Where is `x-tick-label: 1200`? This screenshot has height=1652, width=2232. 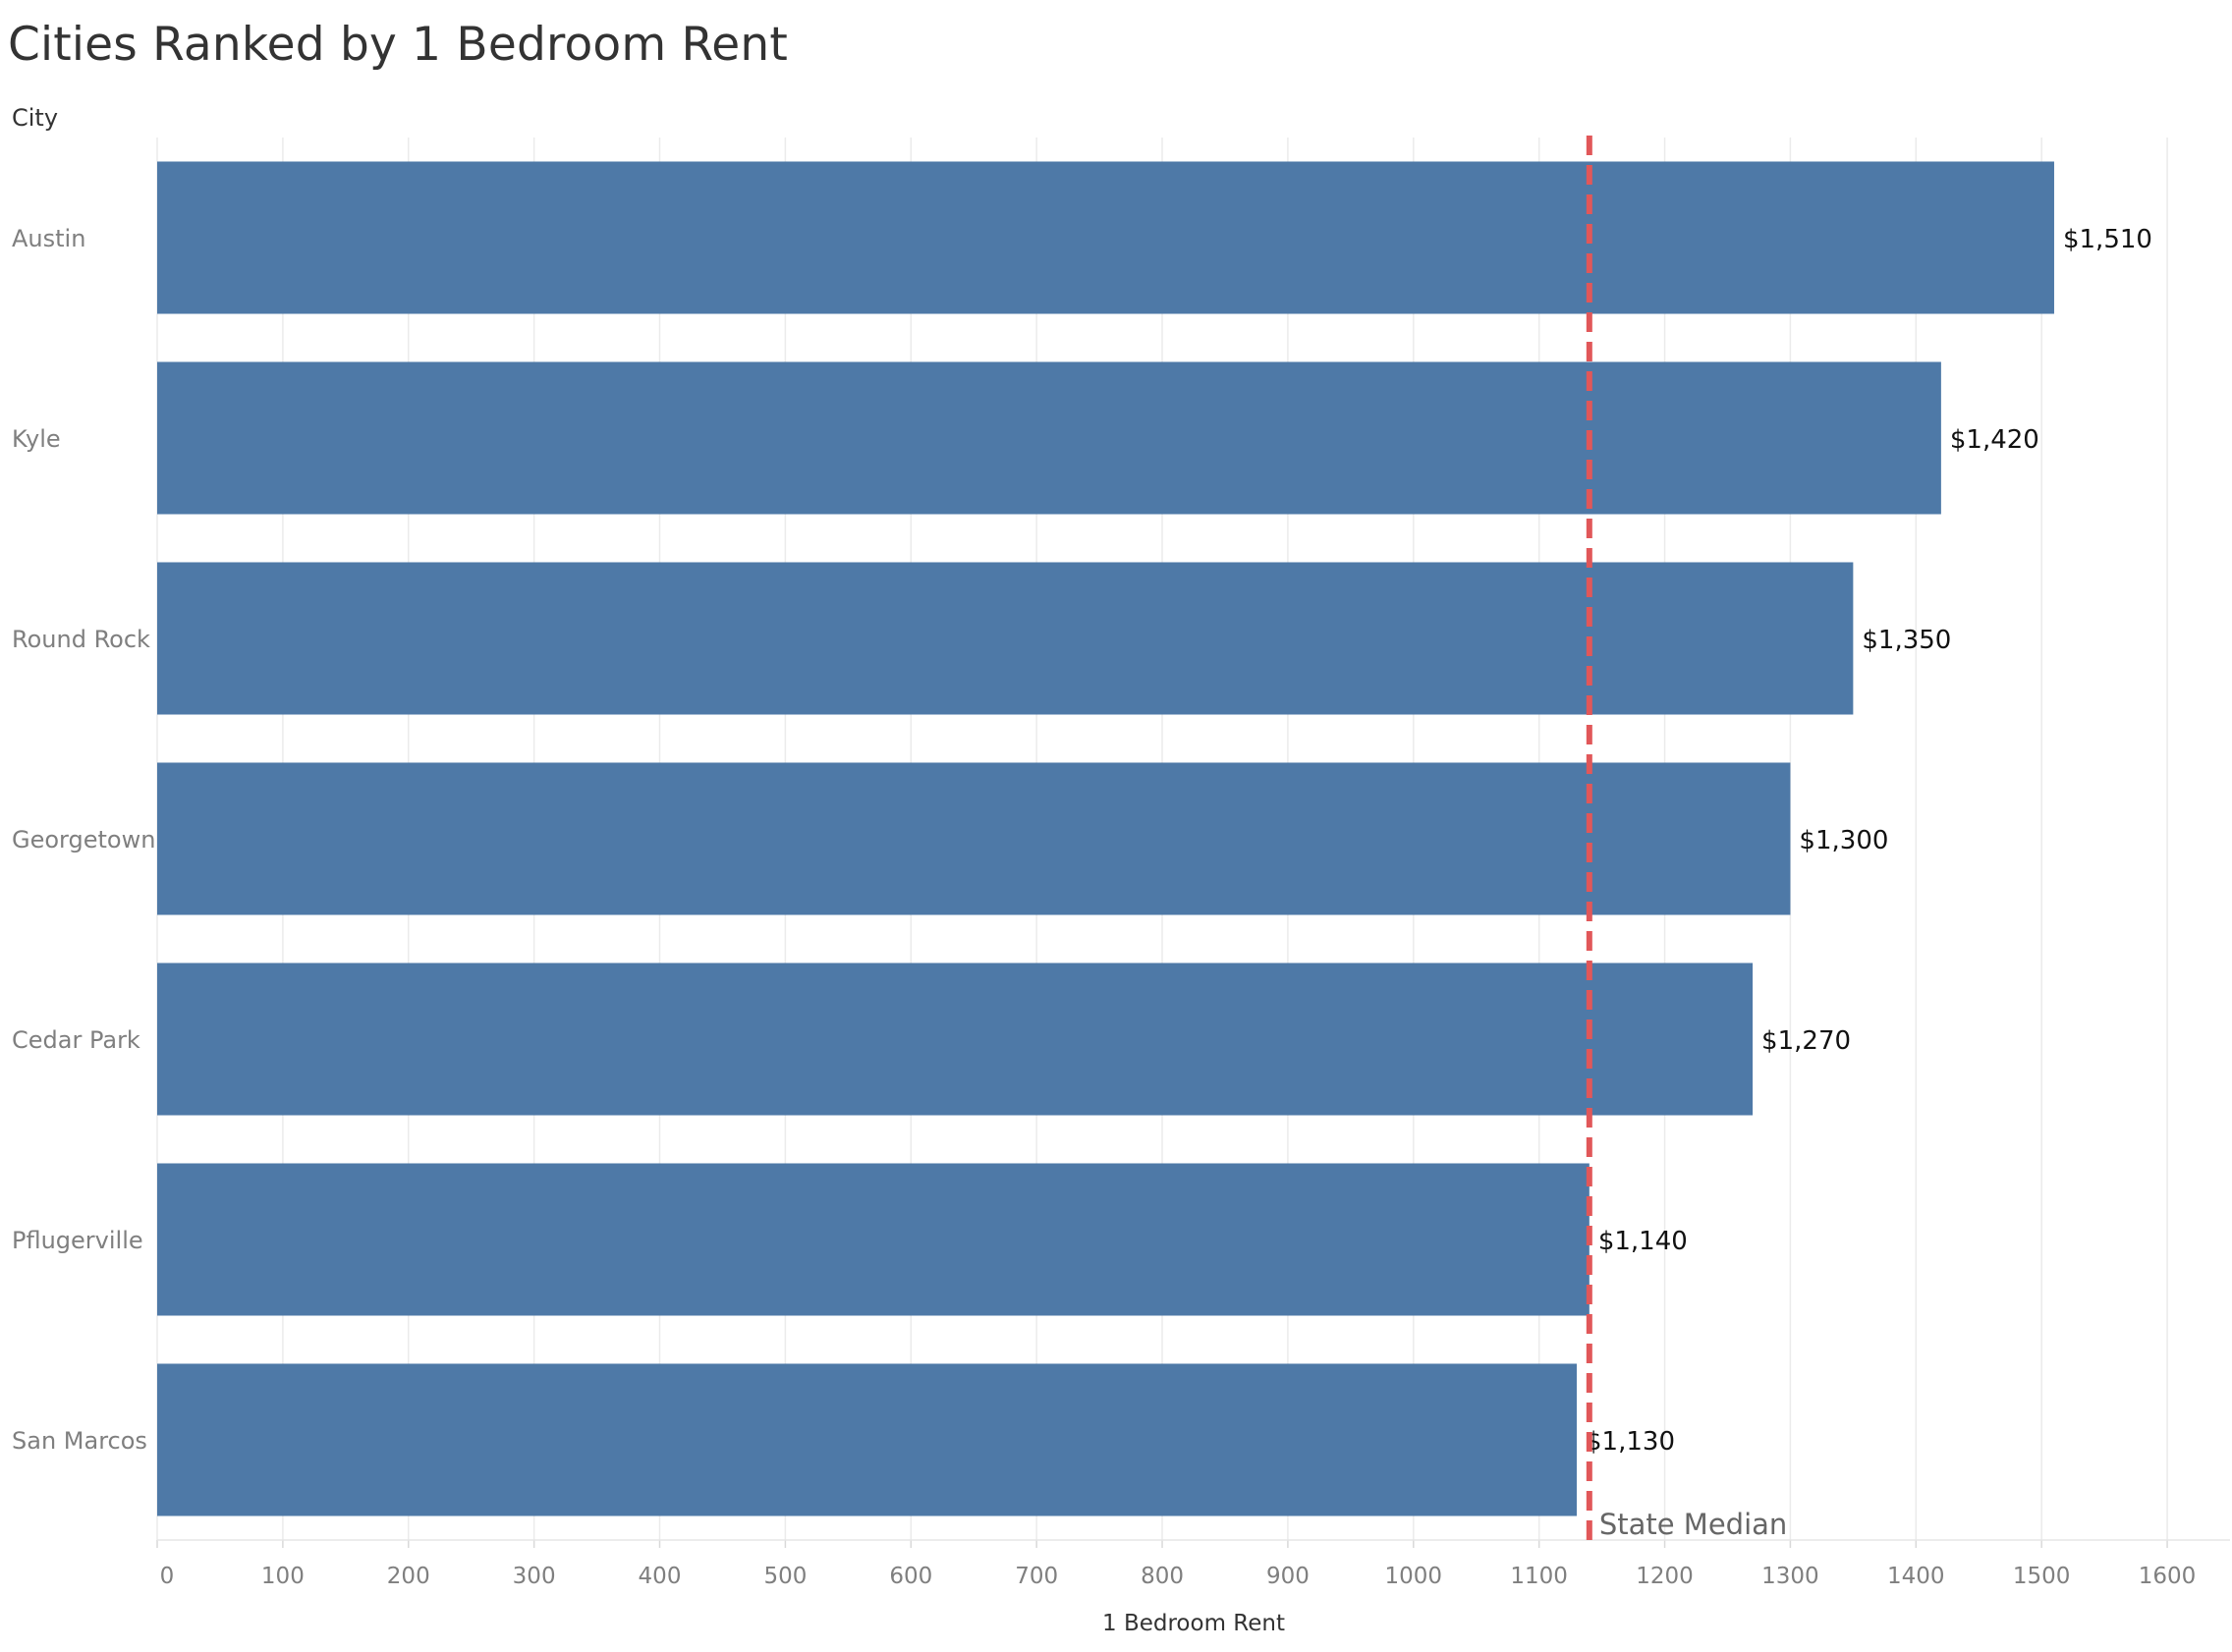 x-tick-label: 1200 is located at coordinates (1665, 1576).